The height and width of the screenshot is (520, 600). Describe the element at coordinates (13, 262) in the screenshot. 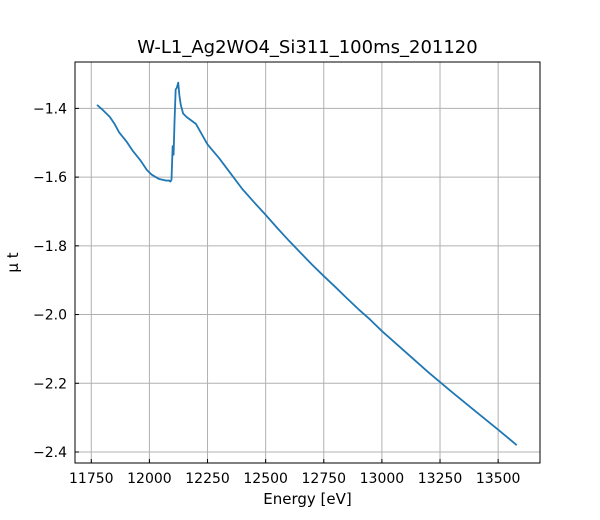

I see `y-axis-label: μ t` at that location.